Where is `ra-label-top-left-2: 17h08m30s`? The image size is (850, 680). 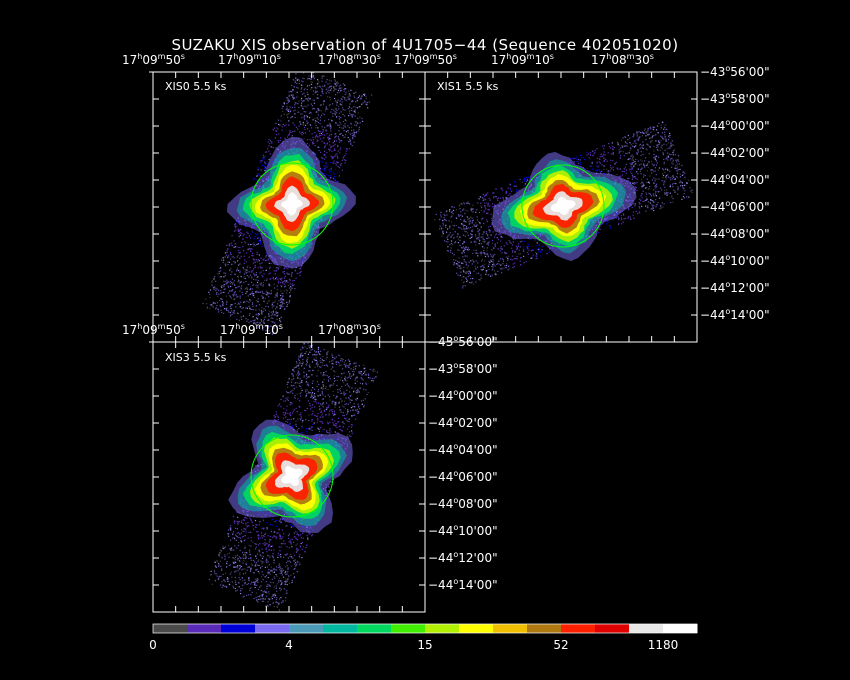 ra-label-top-left-2: 17h08m30s is located at coordinates (349, 59).